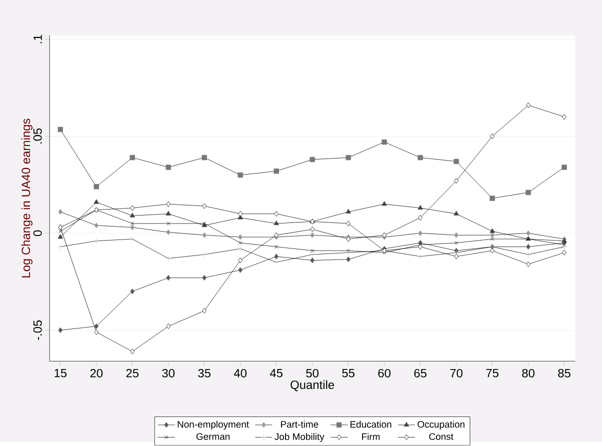 The image size is (602, 446). Describe the element at coordinates (38, 39) in the screenshot. I see `y-tick-label: .1` at that location.